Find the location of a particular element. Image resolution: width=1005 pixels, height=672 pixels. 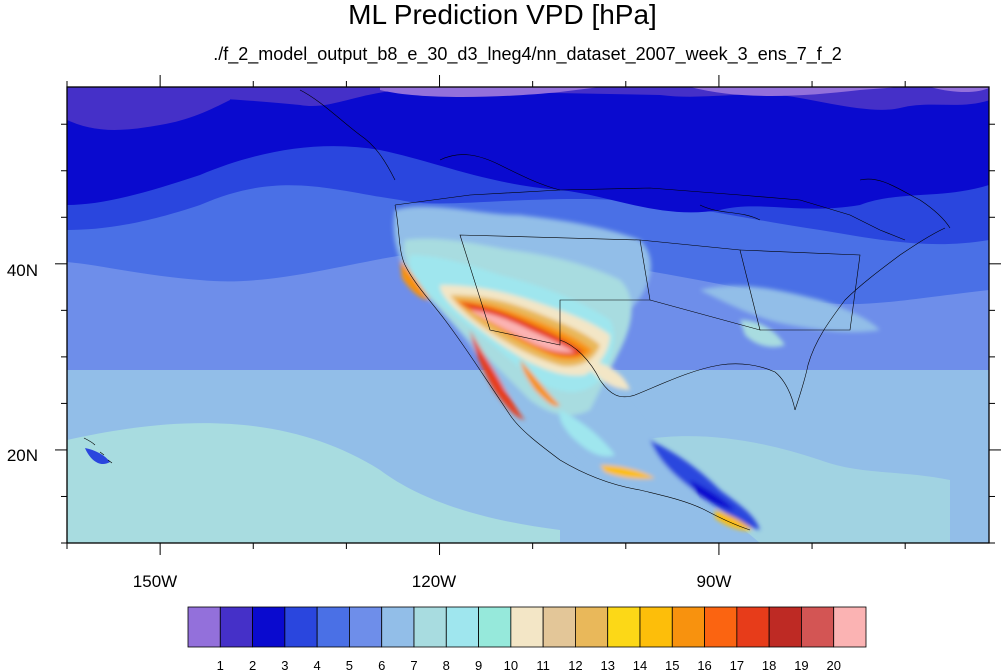

colorbar-tick-label: 11 is located at coordinates (543, 665).